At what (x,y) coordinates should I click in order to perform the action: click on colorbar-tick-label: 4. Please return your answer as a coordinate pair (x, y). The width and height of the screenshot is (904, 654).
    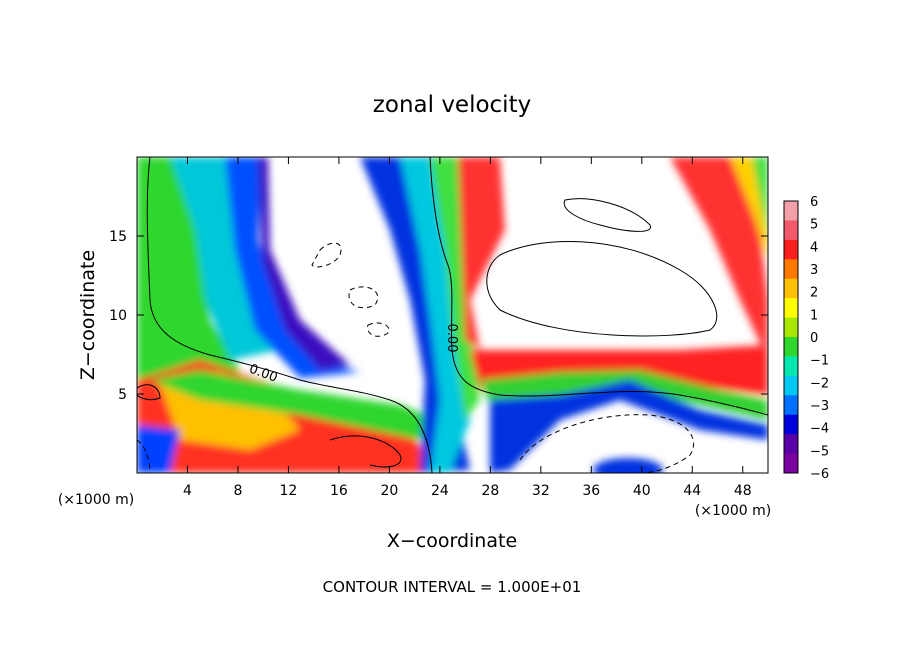
    Looking at the image, I should click on (814, 247).